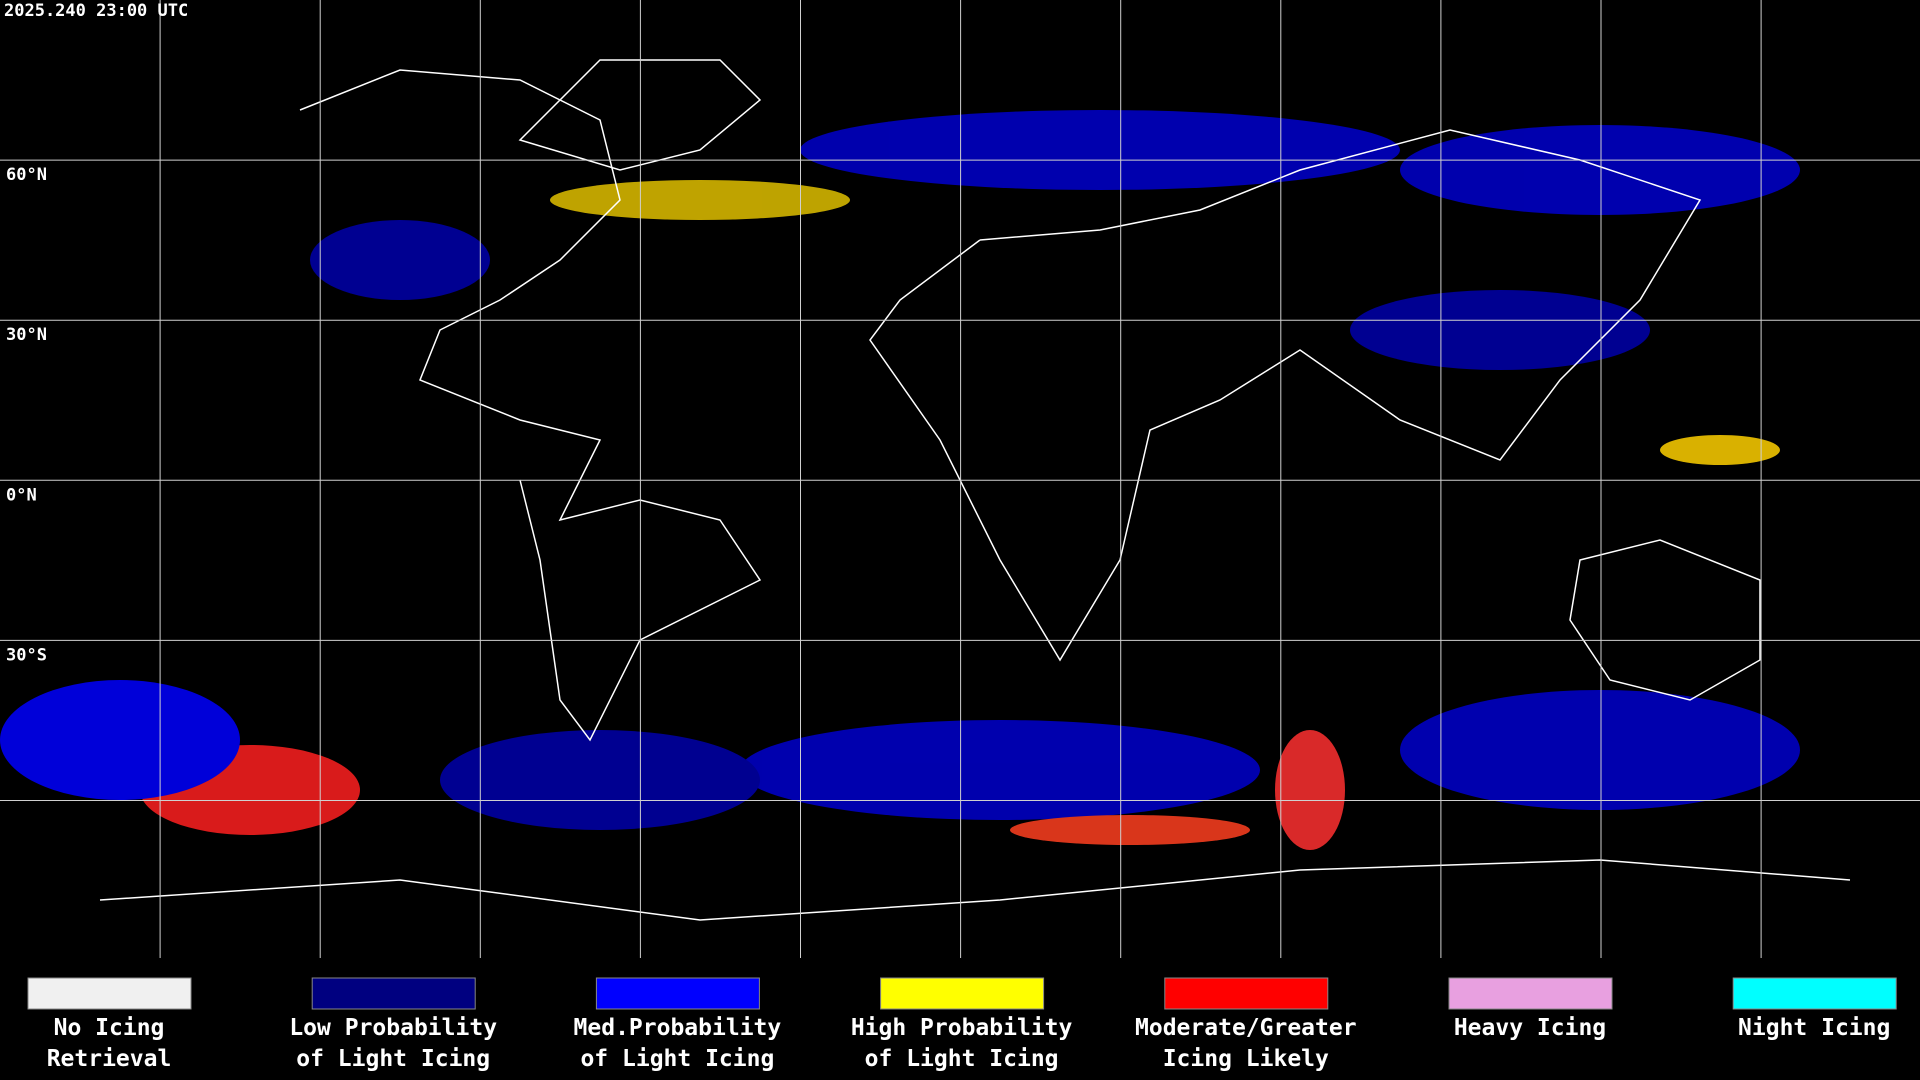  What do you see at coordinates (1246, 1059) in the screenshot?
I see `legend-label: Icing Likely` at bounding box center [1246, 1059].